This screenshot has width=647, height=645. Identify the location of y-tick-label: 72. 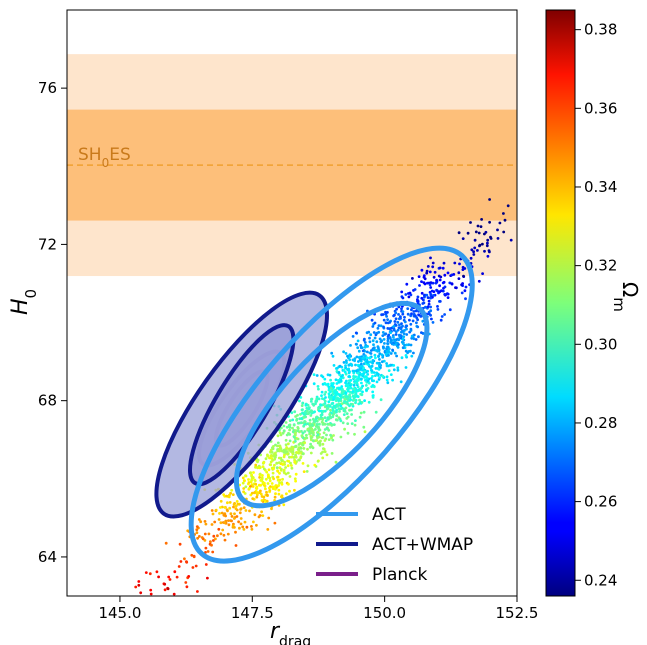
(47, 244).